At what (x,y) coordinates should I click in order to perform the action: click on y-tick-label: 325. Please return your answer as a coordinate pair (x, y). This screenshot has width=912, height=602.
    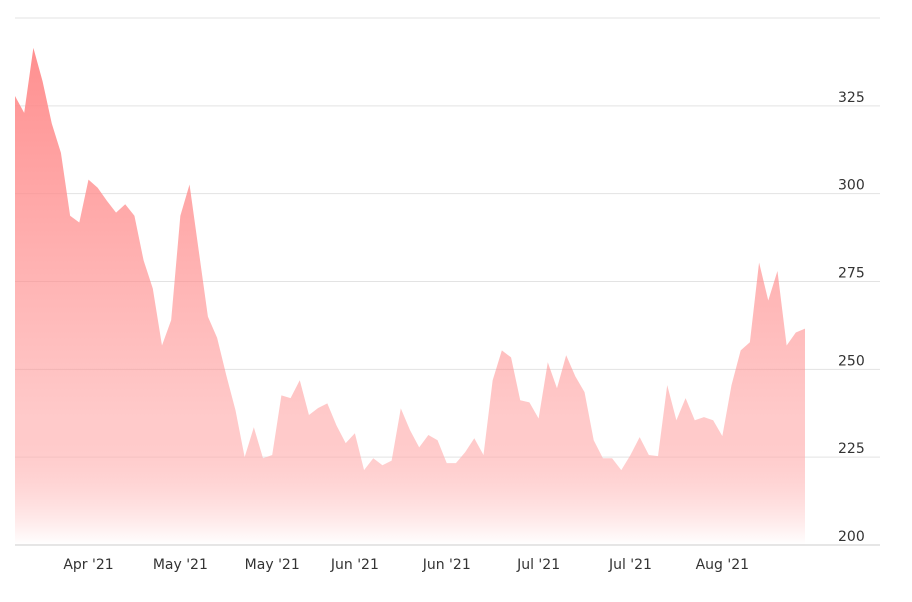
    Looking at the image, I should click on (851, 98).